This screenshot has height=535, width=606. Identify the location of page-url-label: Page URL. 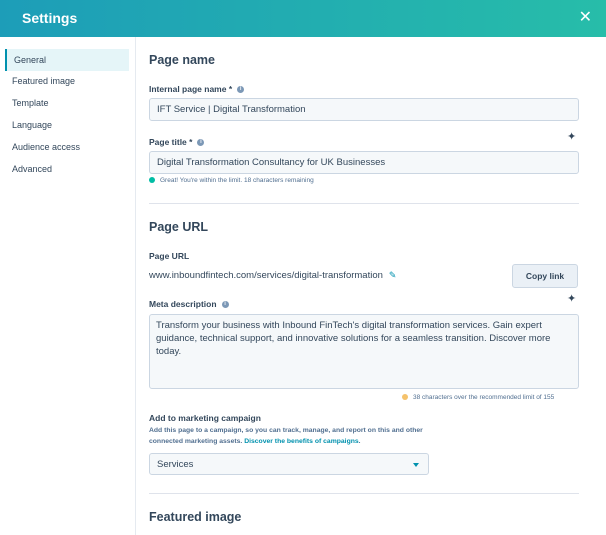
(169, 256).